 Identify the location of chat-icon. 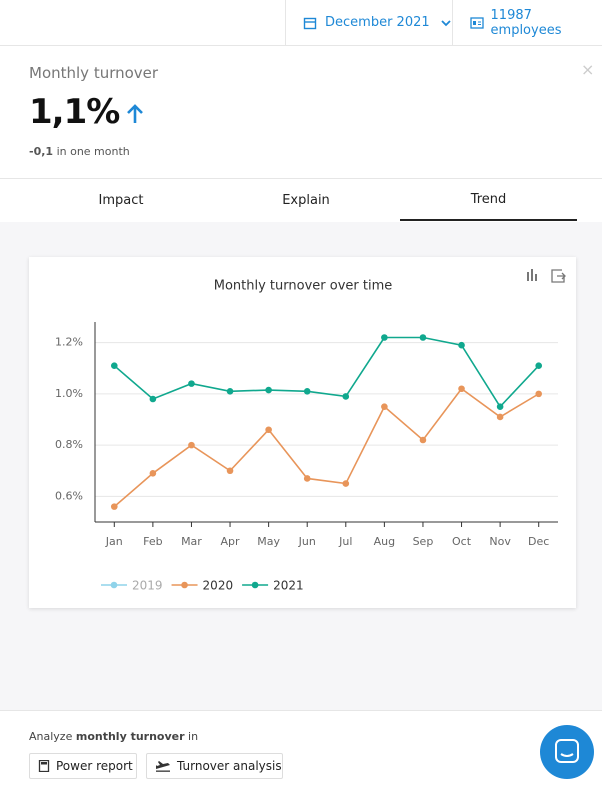
(567, 751).